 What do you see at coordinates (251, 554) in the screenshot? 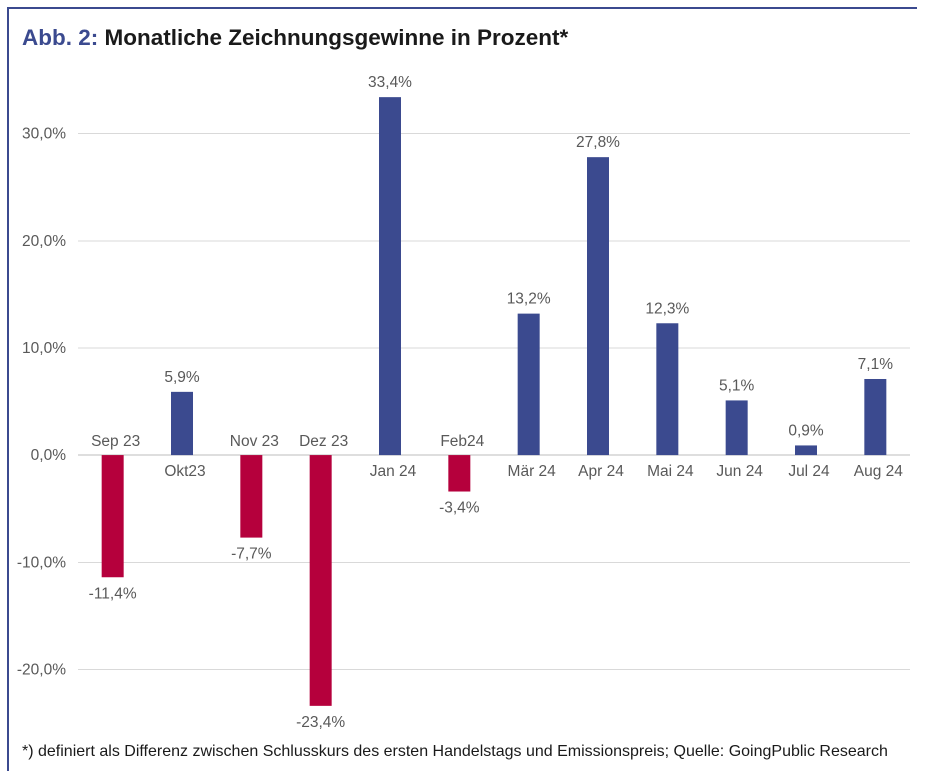
I see `bar-value-label: -7,7%` at bounding box center [251, 554].